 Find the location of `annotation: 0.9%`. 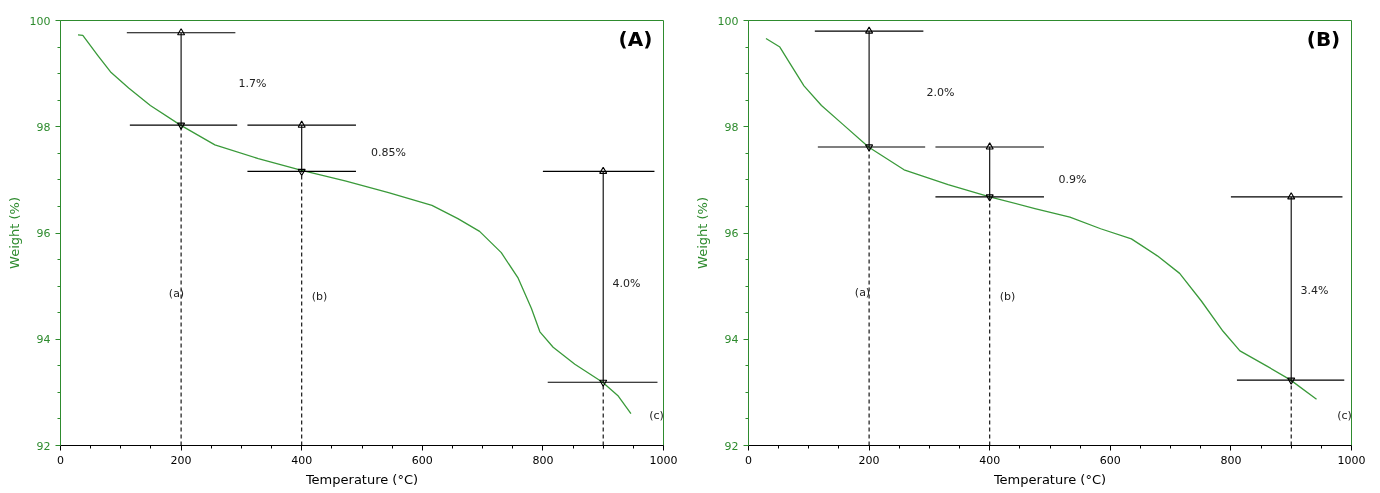

annotation: 0.9% is located at coordinates (1072, 179).